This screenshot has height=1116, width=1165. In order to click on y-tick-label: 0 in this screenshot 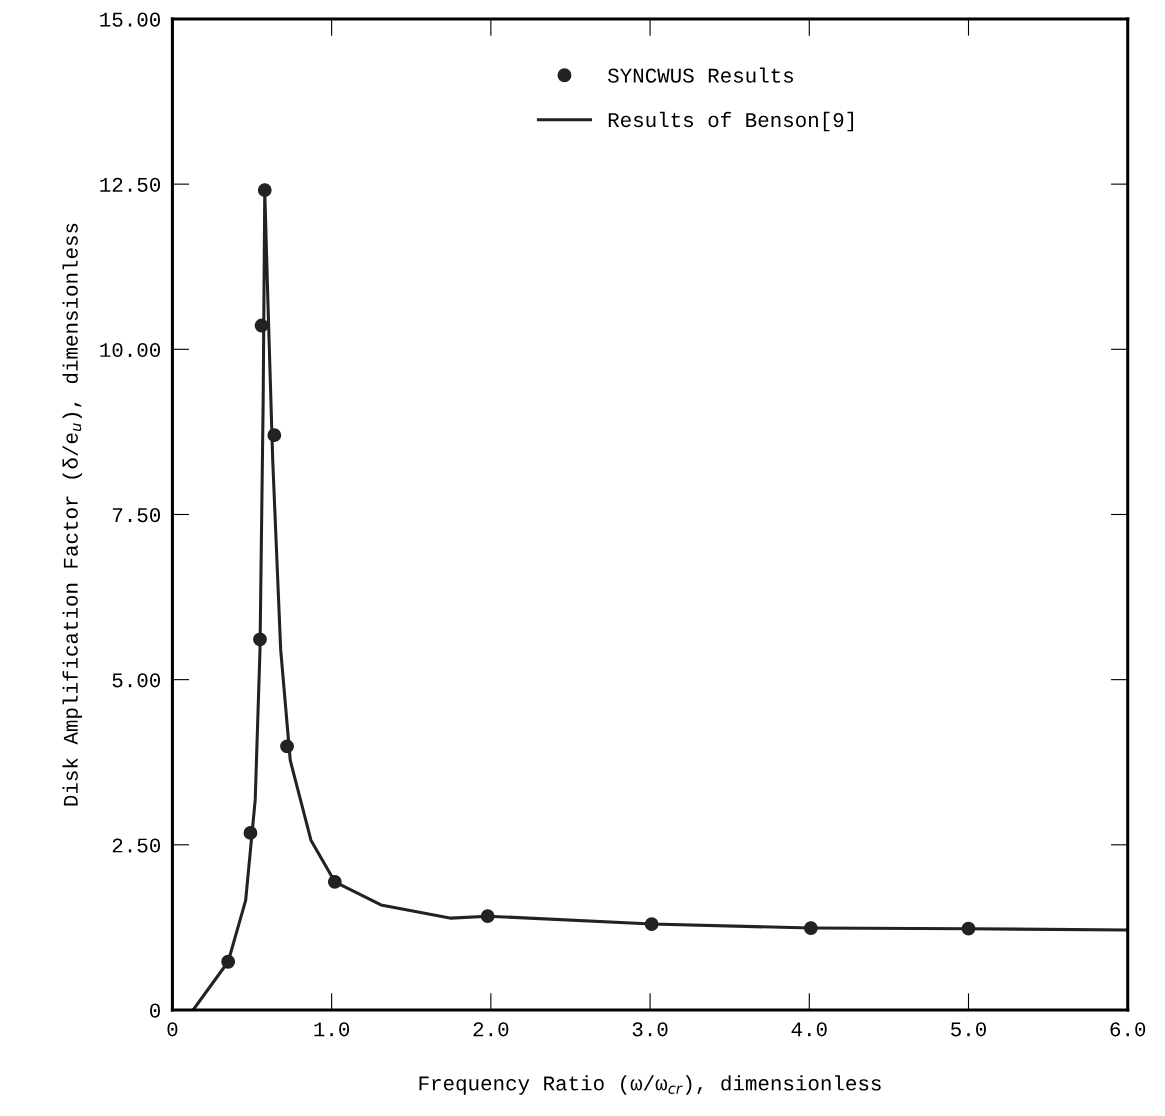, I will do `click(155, 1010)`.